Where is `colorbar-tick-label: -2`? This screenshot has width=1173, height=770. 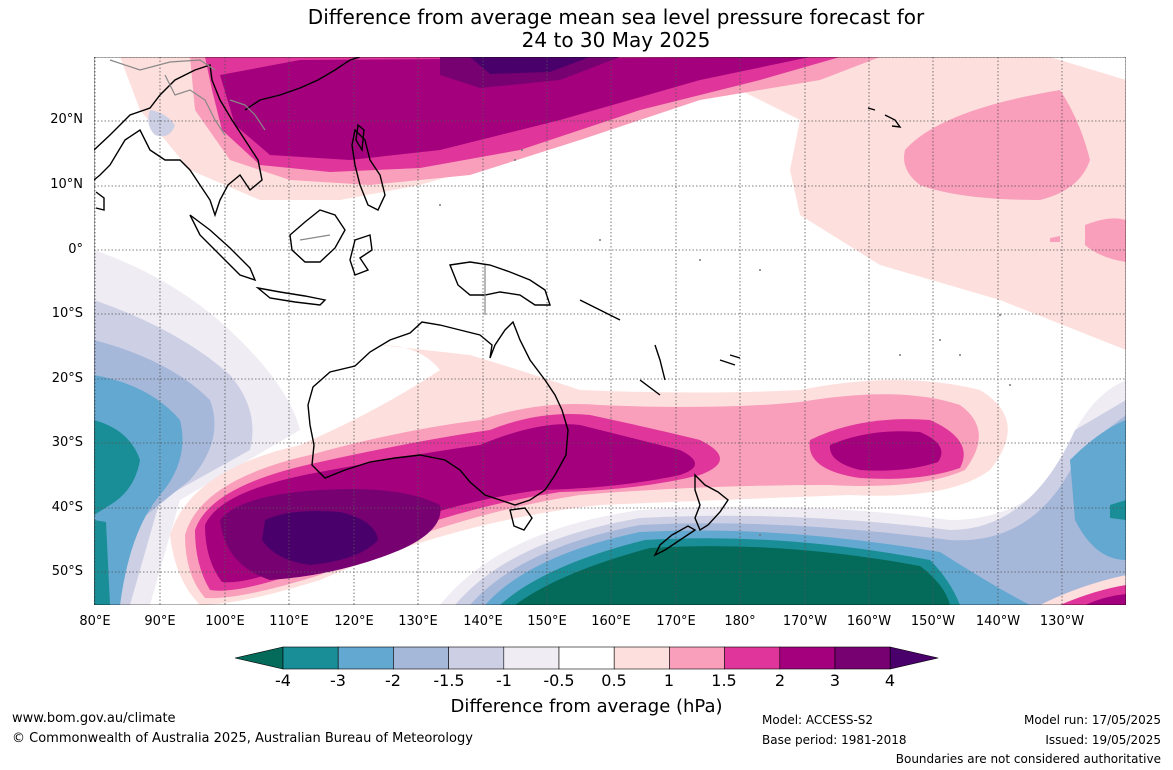
colorbar-tick-label: -2 is located at coordinates (393, 680).